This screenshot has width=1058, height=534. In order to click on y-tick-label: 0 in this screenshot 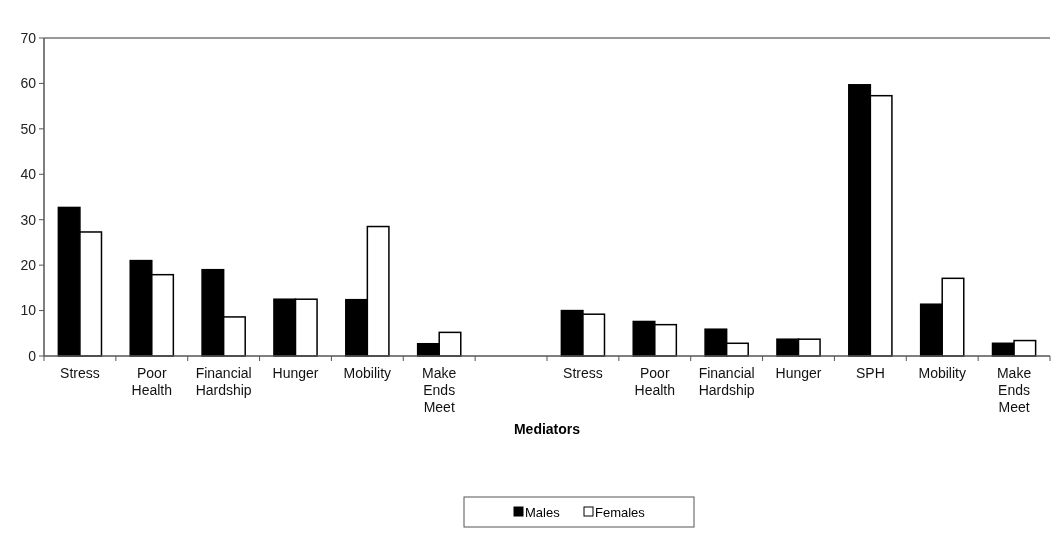, I will do `click(32, 355)`.